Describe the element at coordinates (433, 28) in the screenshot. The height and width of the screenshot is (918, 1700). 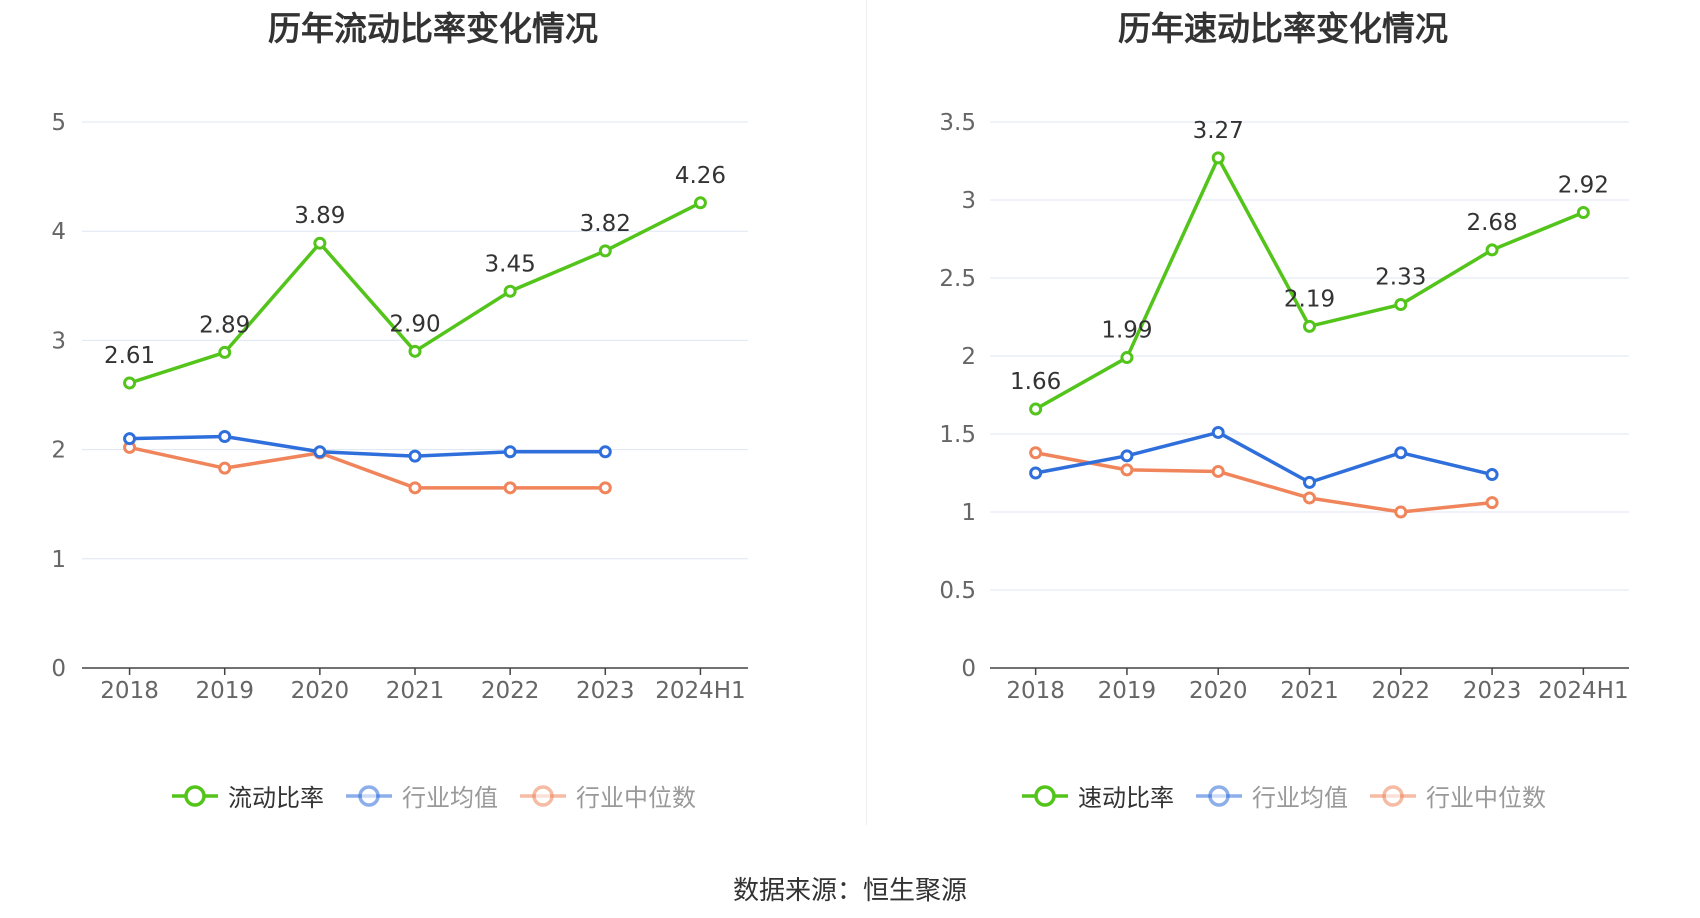
I see `chart-title: 历年流动比率变化情况` at that location.